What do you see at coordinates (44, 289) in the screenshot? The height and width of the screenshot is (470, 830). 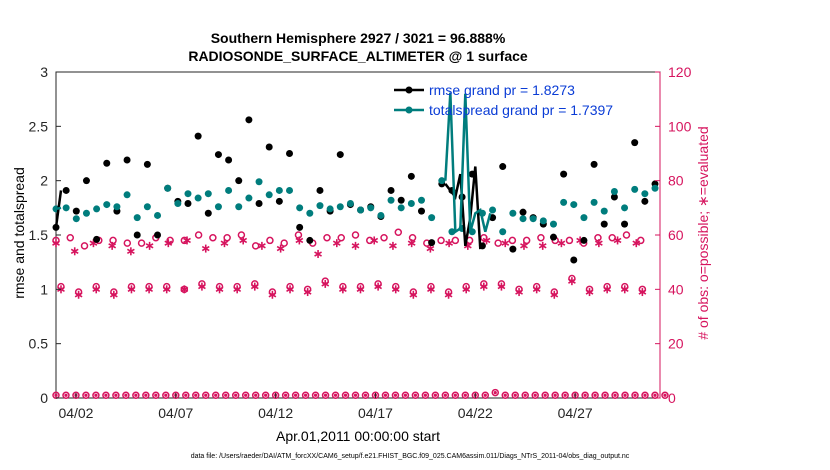 I see `y-tick-label: 1` at bounding box center [44, 289].